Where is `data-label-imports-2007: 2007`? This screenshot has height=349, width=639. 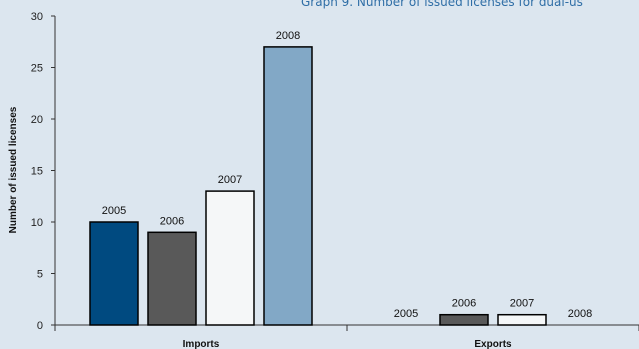
data-label-imports-2007: 2007 is located at coordinates (230, 180).